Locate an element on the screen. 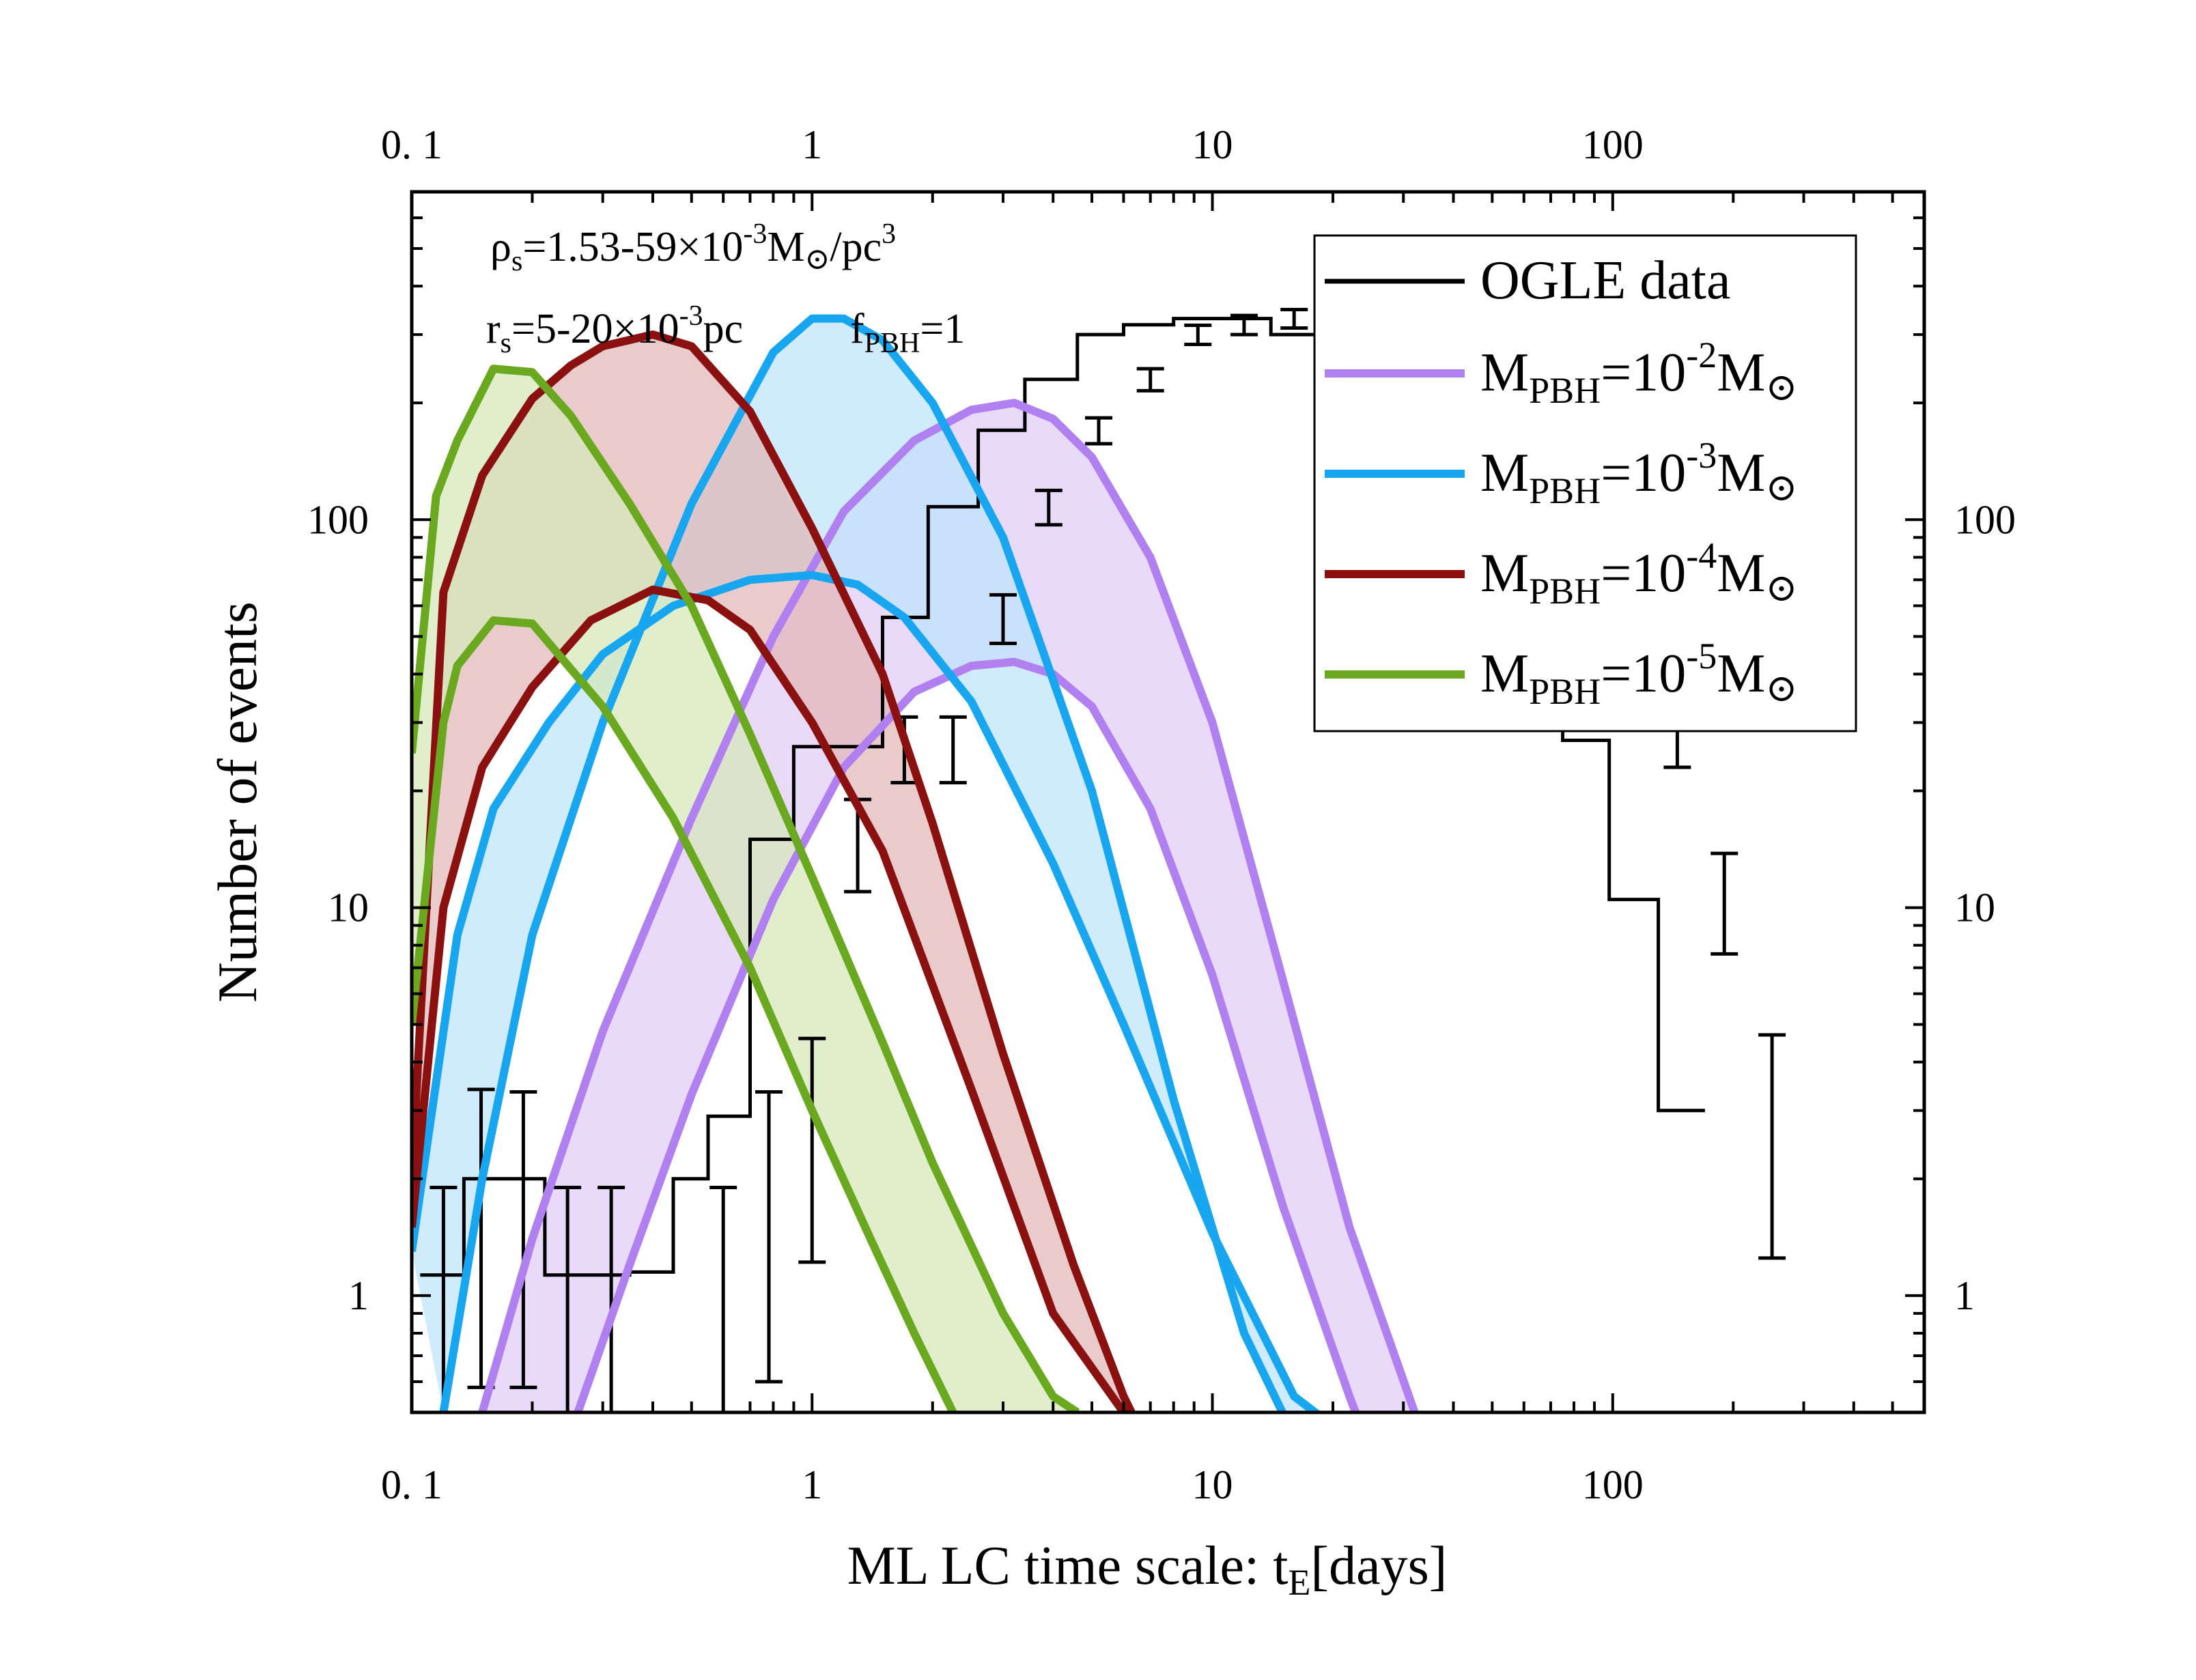  y-axis-label: Number of events is located at coordinates (237, 802).